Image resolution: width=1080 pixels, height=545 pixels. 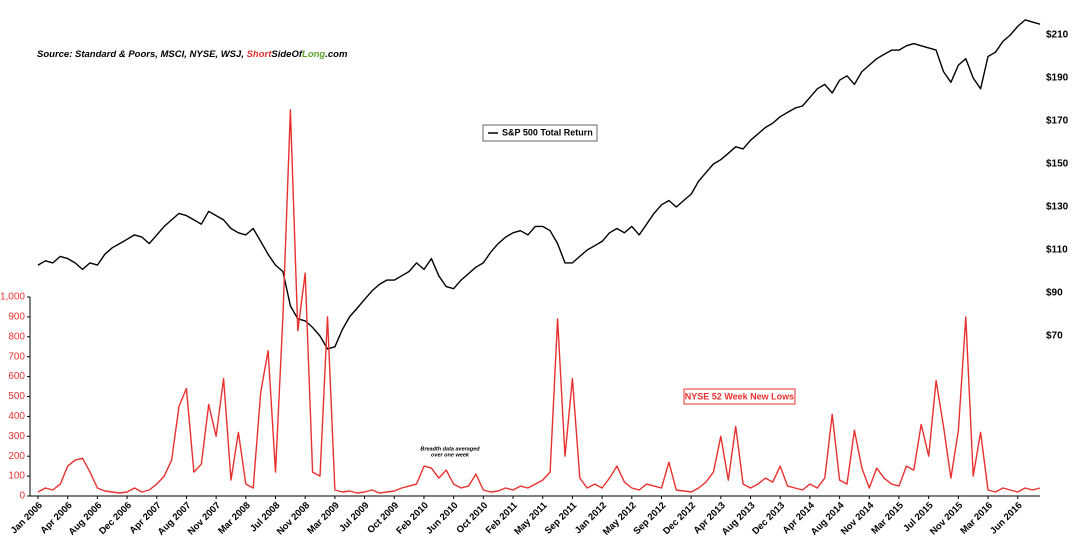 What do you see at coordinates (204, 518) in the screenshot?
I see `x-tick-label: Nov 2007` at bounding box center [204, 518].